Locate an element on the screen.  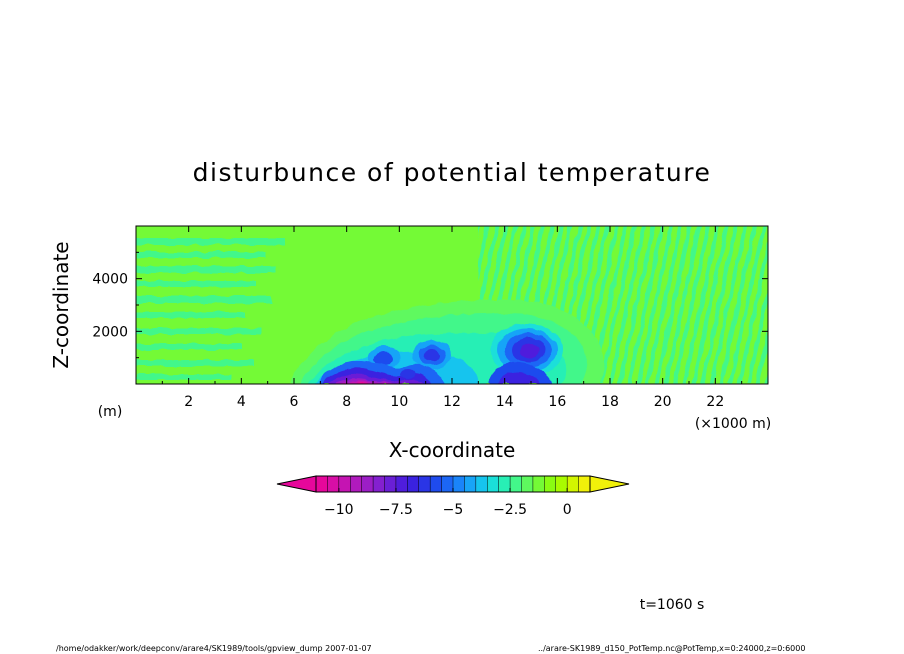
left-layering is located at coordinates (211, 309).